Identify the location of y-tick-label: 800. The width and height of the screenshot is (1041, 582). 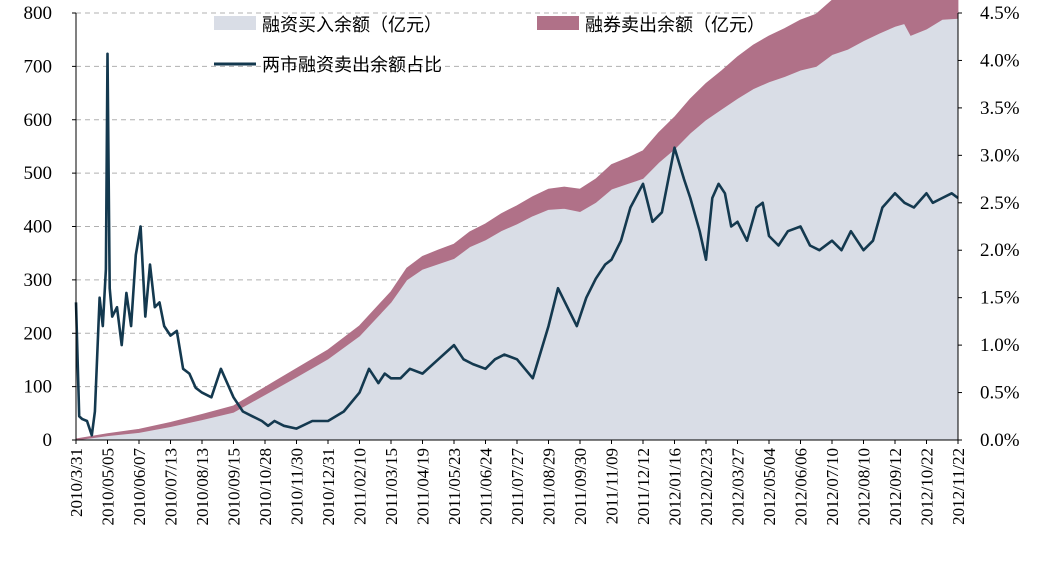
(38, 13).